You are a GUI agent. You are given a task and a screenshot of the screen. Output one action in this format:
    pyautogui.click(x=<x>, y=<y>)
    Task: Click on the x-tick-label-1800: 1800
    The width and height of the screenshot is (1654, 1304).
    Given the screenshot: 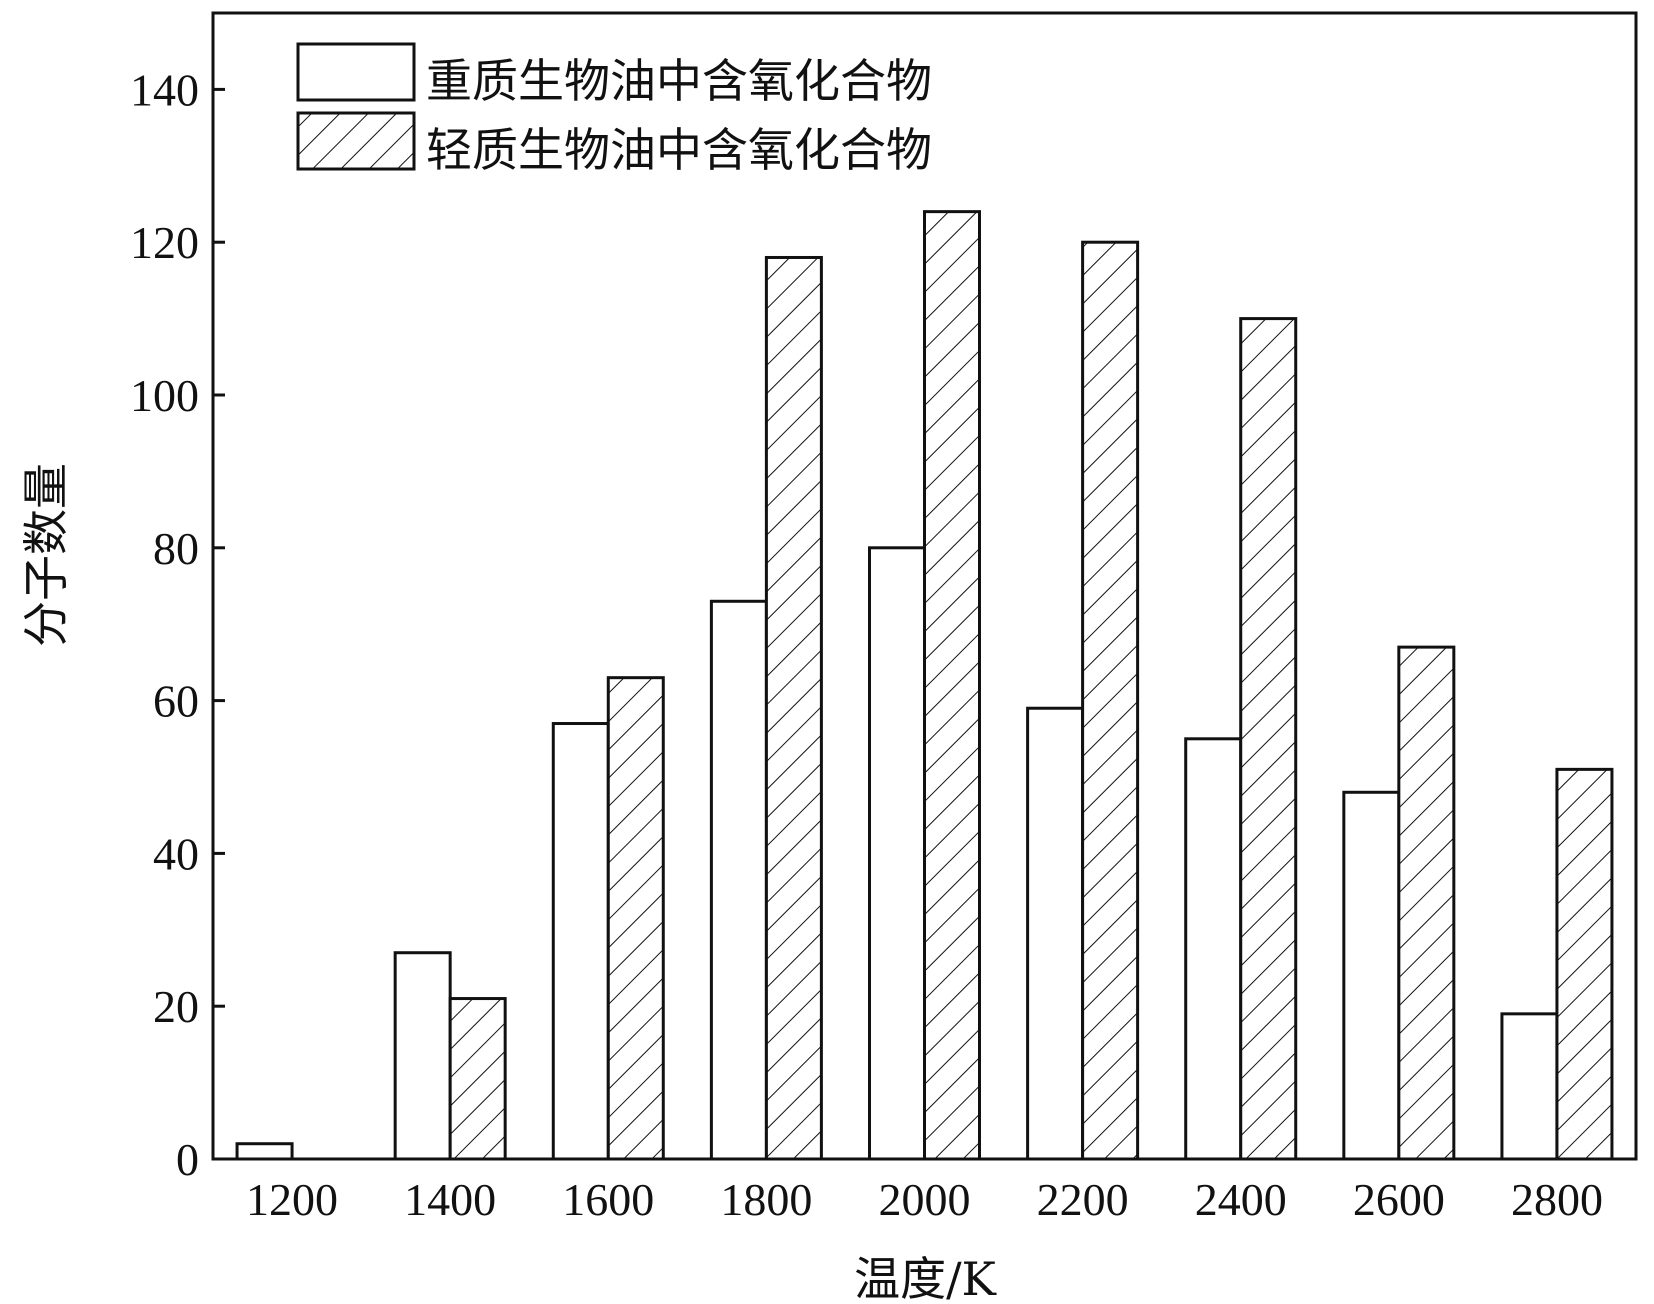 What is the action you would take?
    pyautogui.click(x=766, y=1199)
    